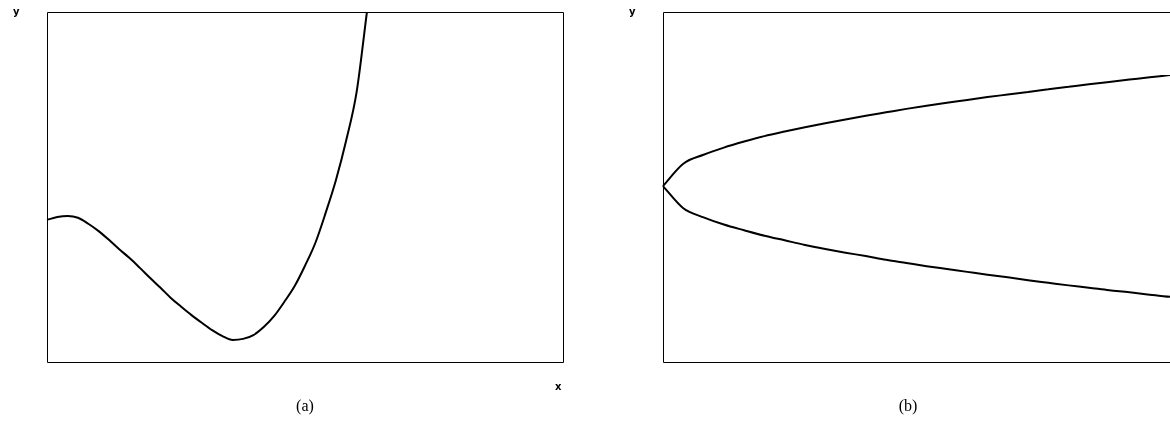 The image size is (1170, 434). What do you see at coordinates (908, 406) in the screenshot?
I see `text: (b)` at bounding box center [908, 406].